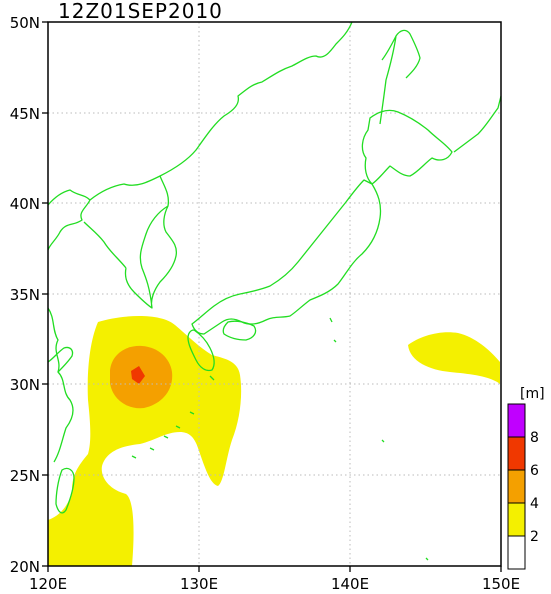 This screenshot has width=551, height=594. Describe the element at coordinates (379, 439) in the screenshot. I see `coast-izu` at that location.